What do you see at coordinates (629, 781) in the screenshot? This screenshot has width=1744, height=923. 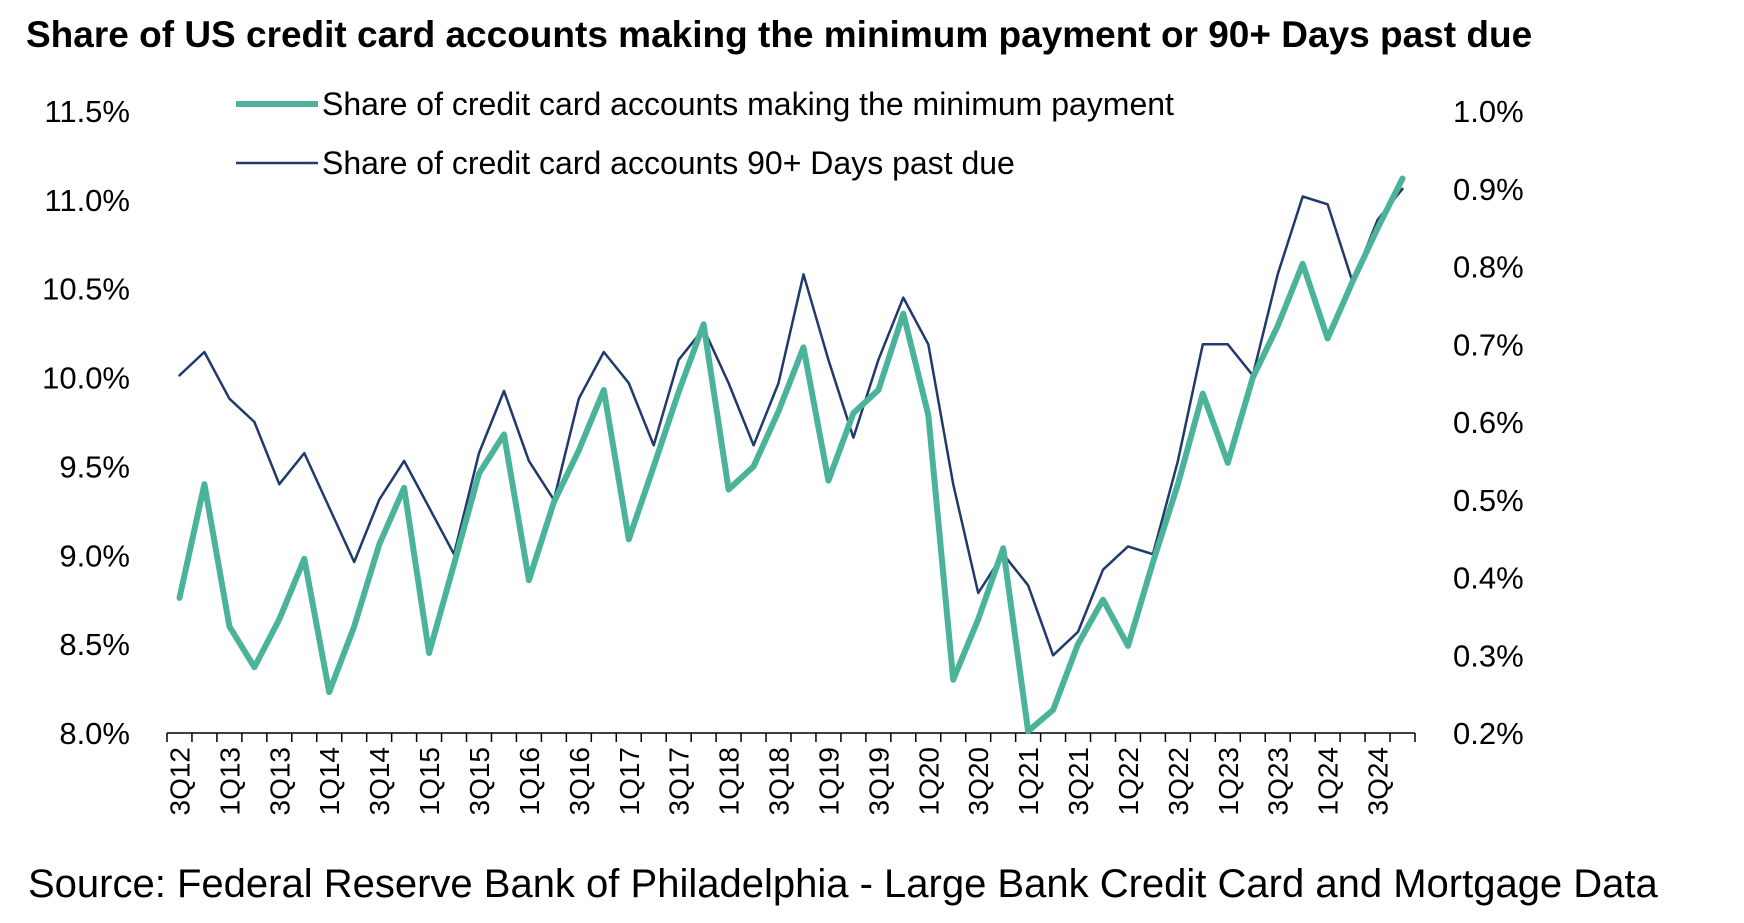 I see `x-tick-label: 1Q17` at bounding box center [629, 781].